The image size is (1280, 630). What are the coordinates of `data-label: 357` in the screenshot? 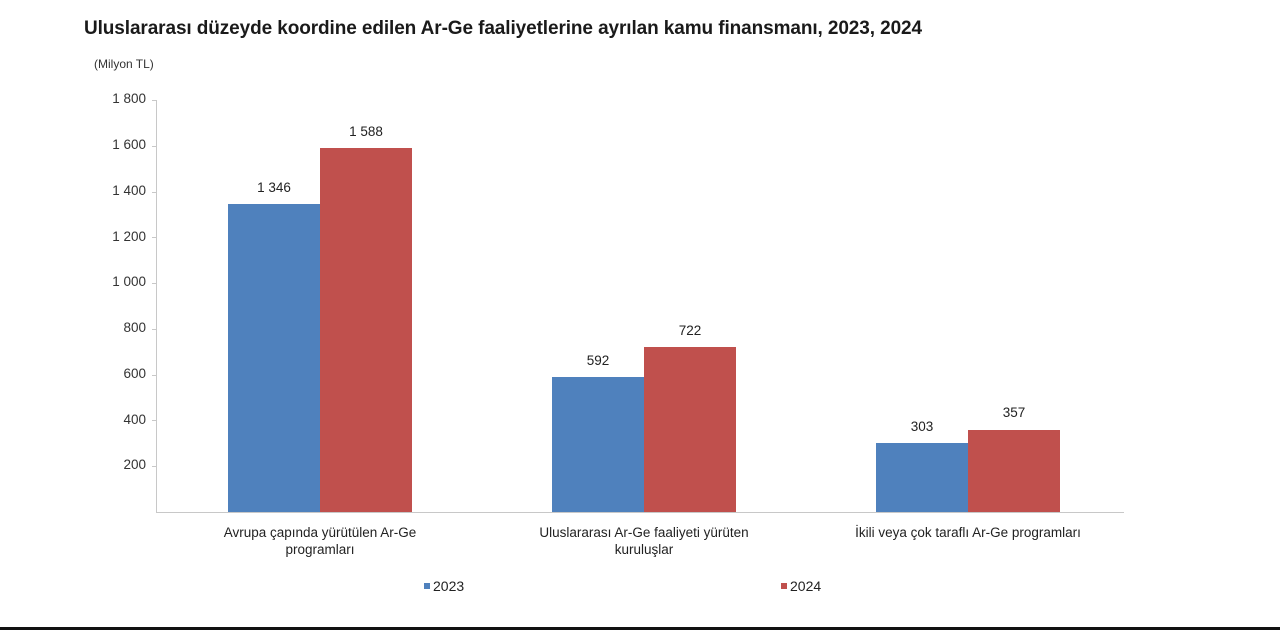 It's located at (1014, 412).